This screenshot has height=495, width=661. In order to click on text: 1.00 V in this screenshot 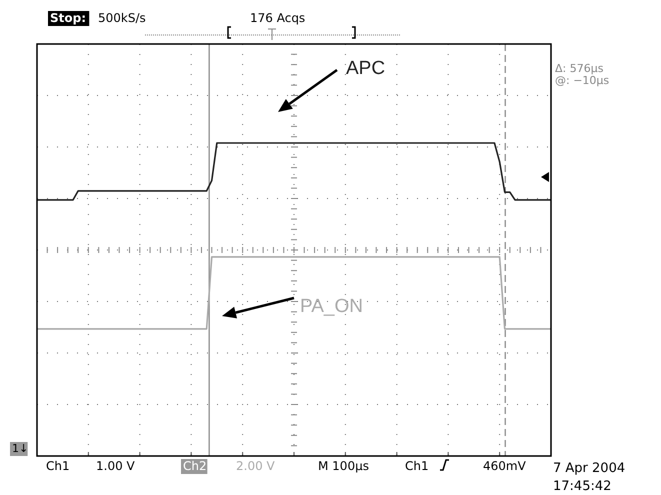, I will do `click(116, 466)`.